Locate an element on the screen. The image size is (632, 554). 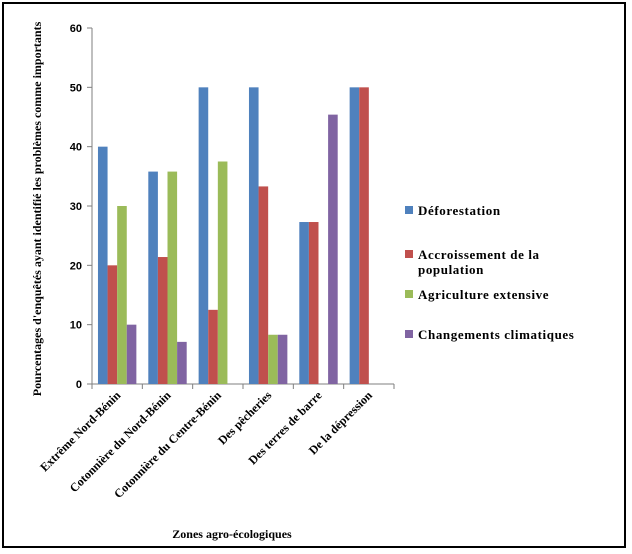
y-tick-labels: 0 10 20 30 40 50 60 is located at coordinates (76, 207).